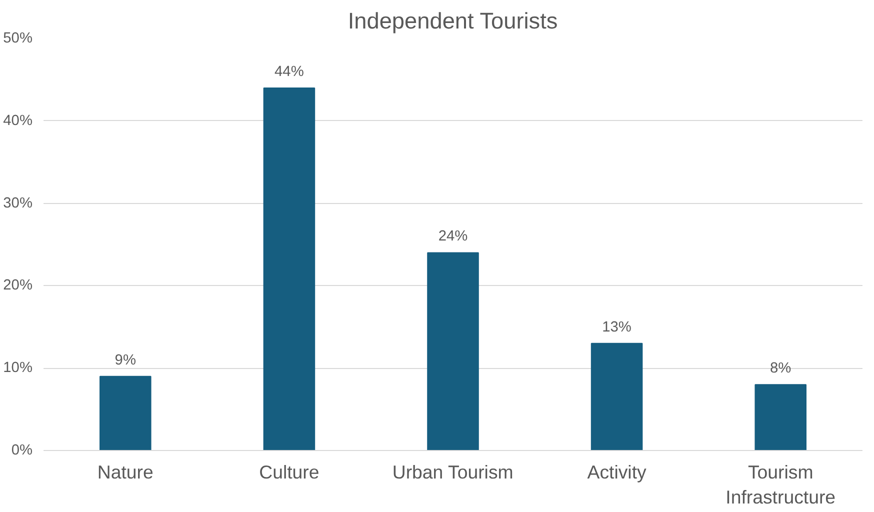 This screenshot has height=512, width=874. I want to click on y-tick-label: 10%, so click(18, 368).